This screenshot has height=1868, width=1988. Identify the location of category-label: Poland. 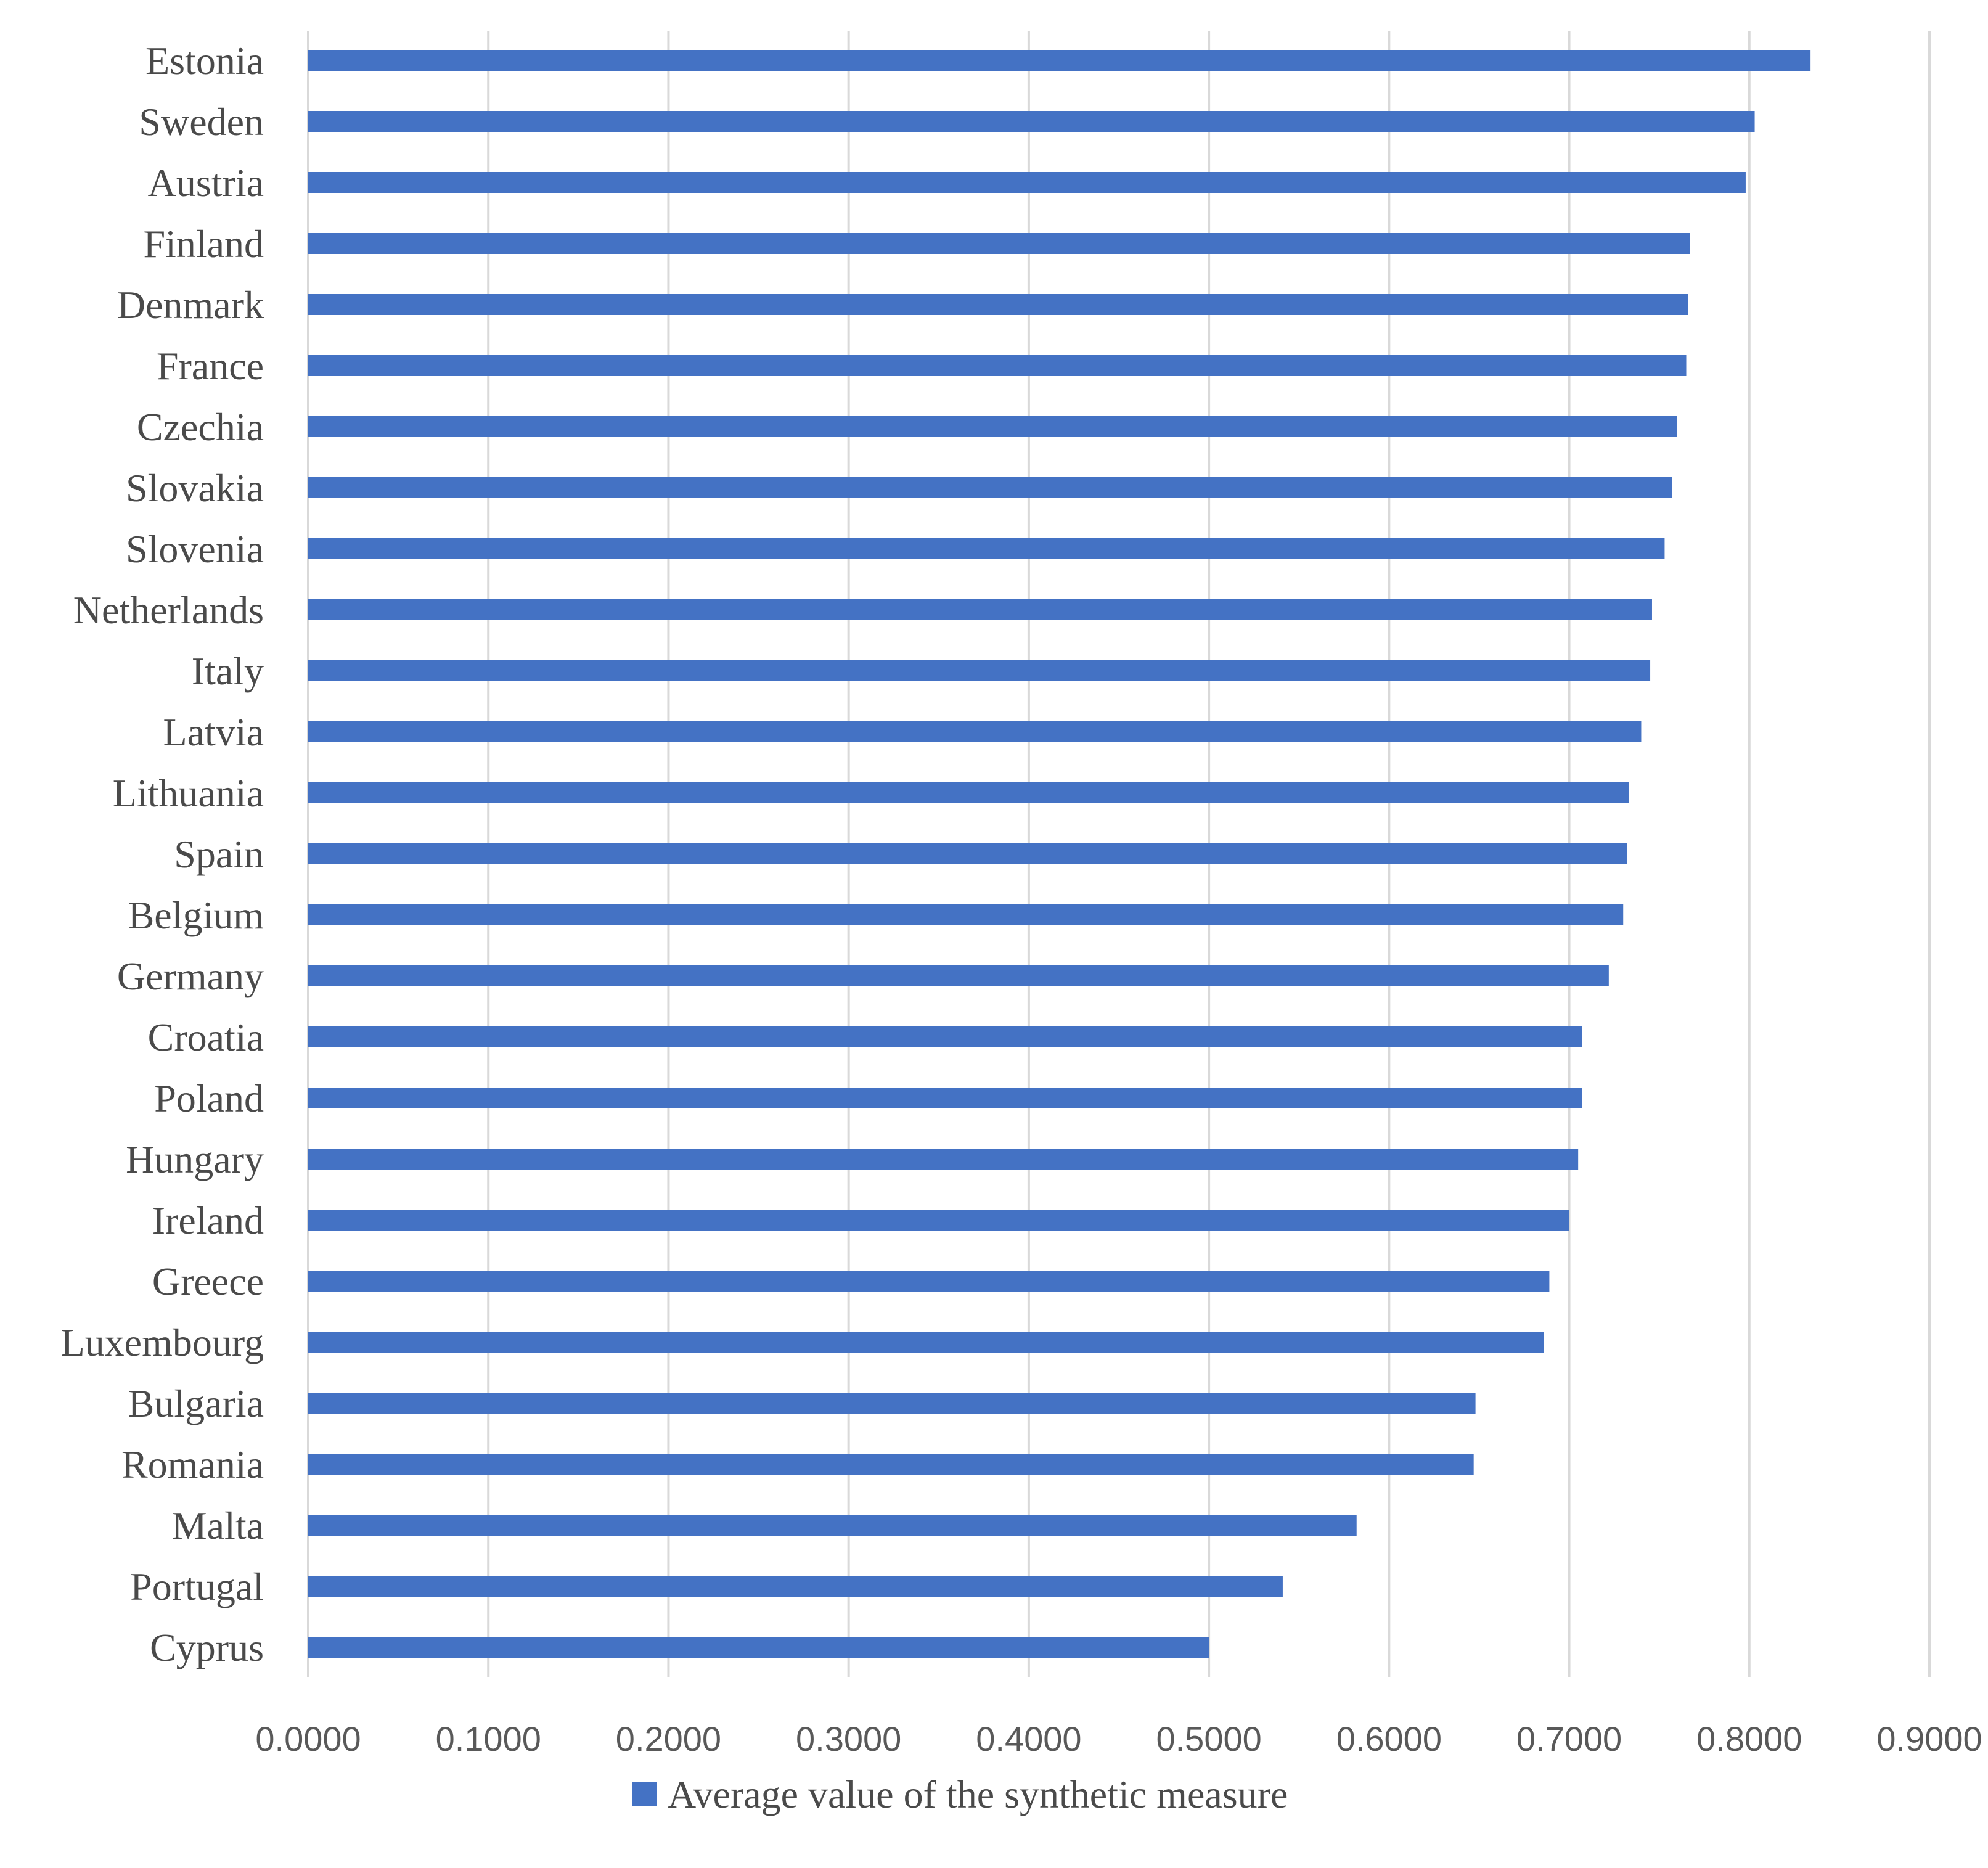
(209, 1098).